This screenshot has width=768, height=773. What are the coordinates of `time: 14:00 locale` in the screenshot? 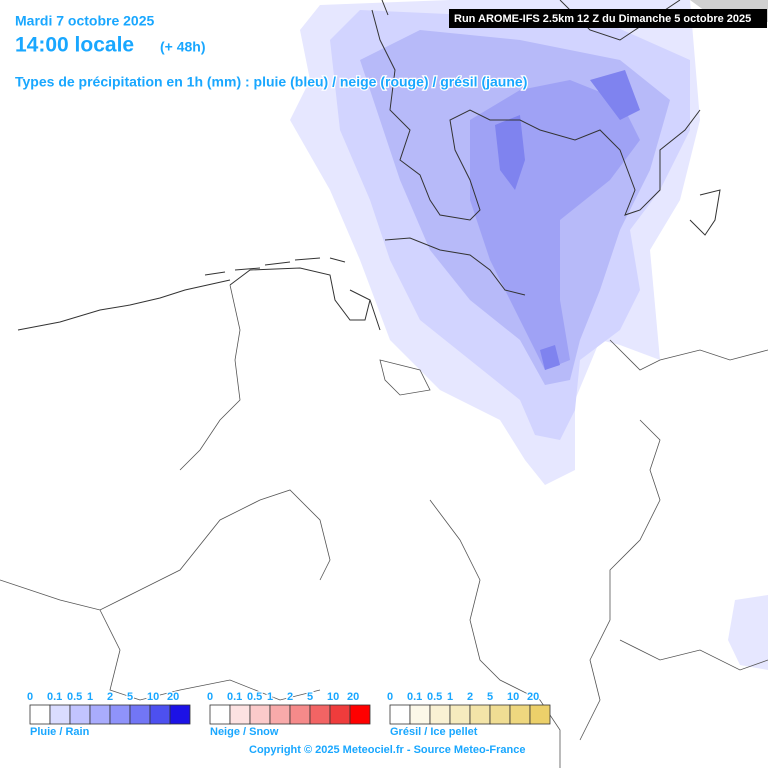 It's located at (74, 45).